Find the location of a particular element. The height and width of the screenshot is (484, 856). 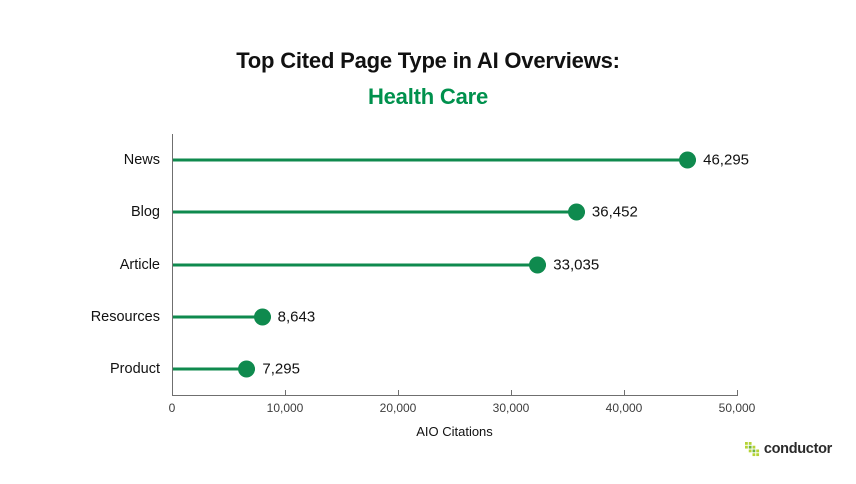

chart-subtitle: Health Care is located at coordinates (428, 96).